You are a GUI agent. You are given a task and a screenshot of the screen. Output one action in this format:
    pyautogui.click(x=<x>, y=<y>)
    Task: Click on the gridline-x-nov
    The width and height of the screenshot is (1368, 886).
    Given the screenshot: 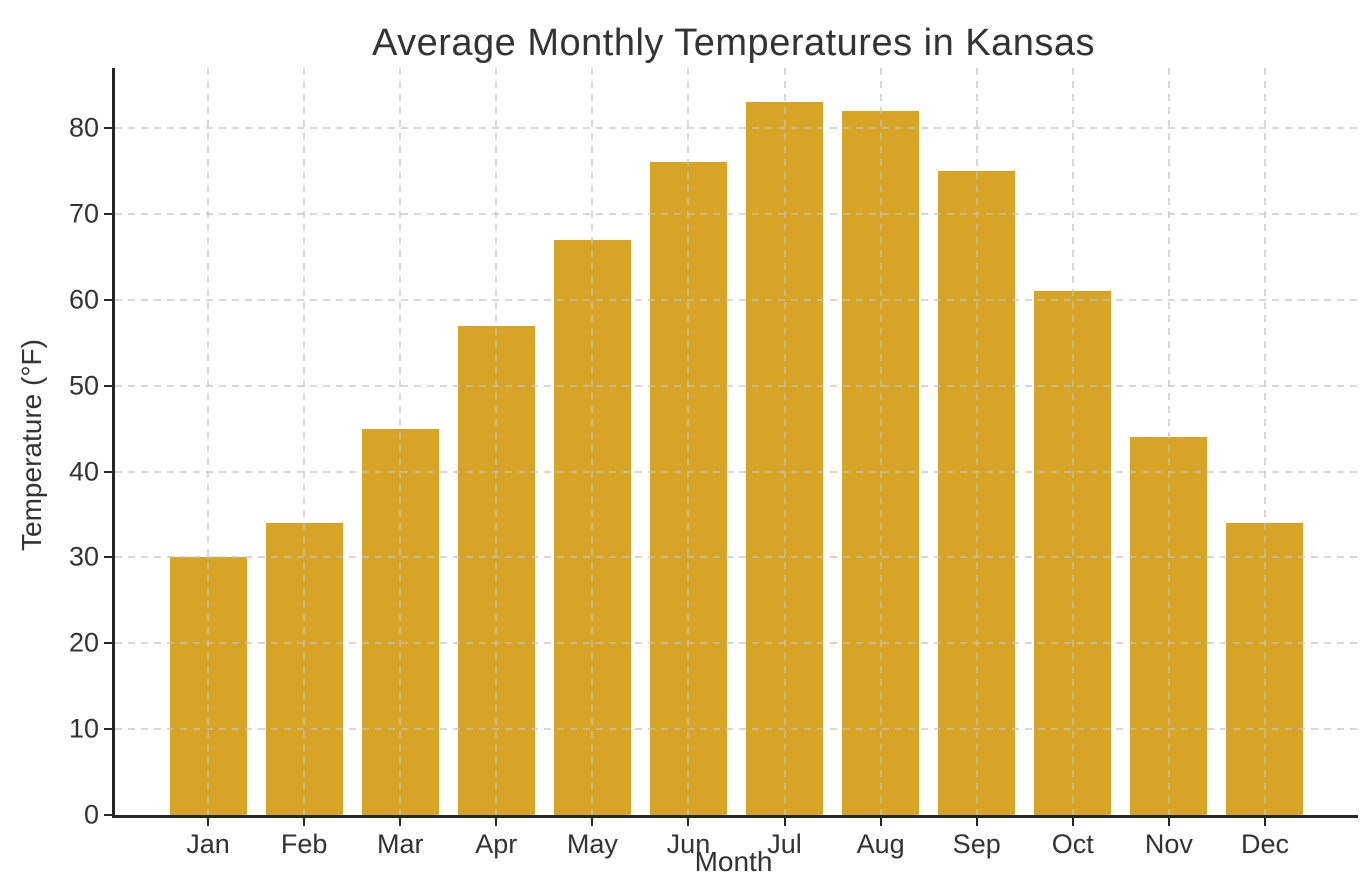 What is the action you would take?
    pyautogui.click(x=1168, y=441)
    